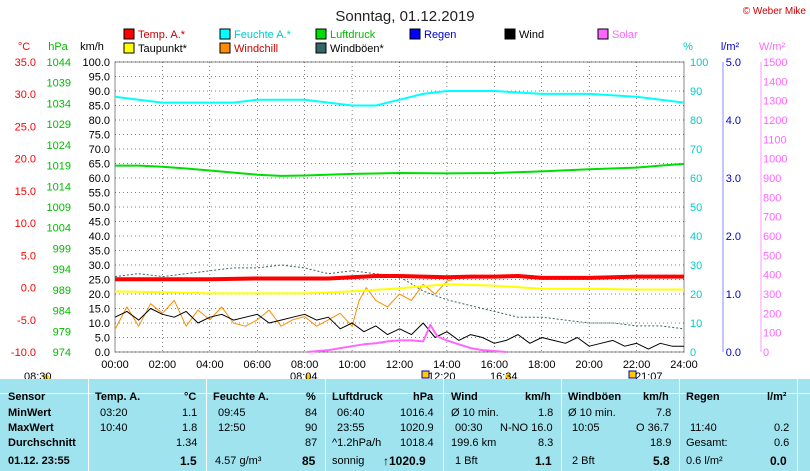 This screenshot has width=810, height=471. What do you see at coordinates (693, 353) in the screenshot?
I see `humidity-tick-label: 0` at bounding box center [693, 353].